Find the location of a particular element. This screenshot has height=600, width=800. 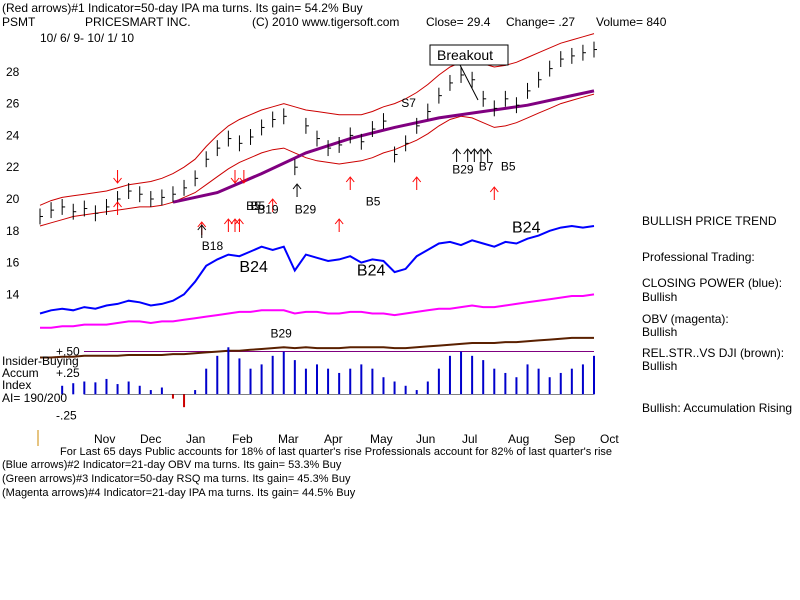

signal-label: S7 is located at coordinates (408, 103).